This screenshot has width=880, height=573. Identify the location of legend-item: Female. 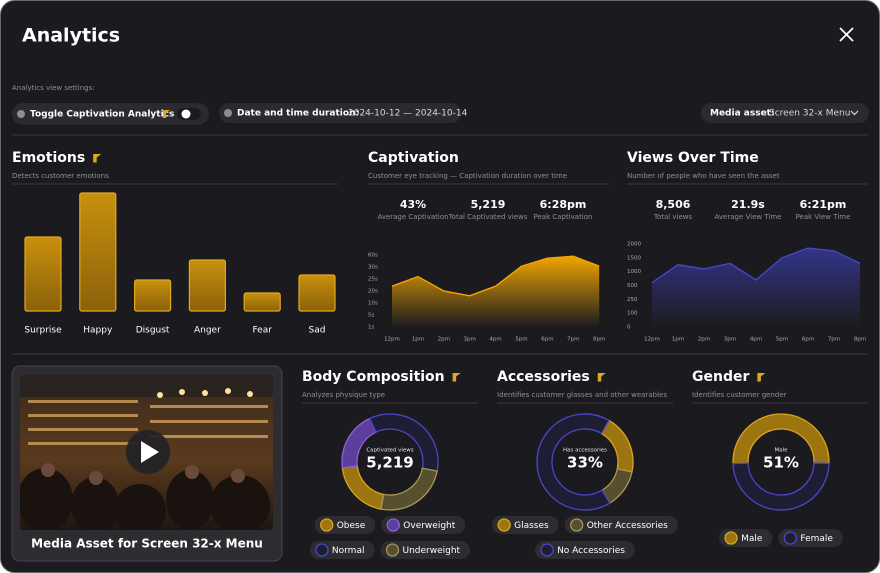
(810, 538).